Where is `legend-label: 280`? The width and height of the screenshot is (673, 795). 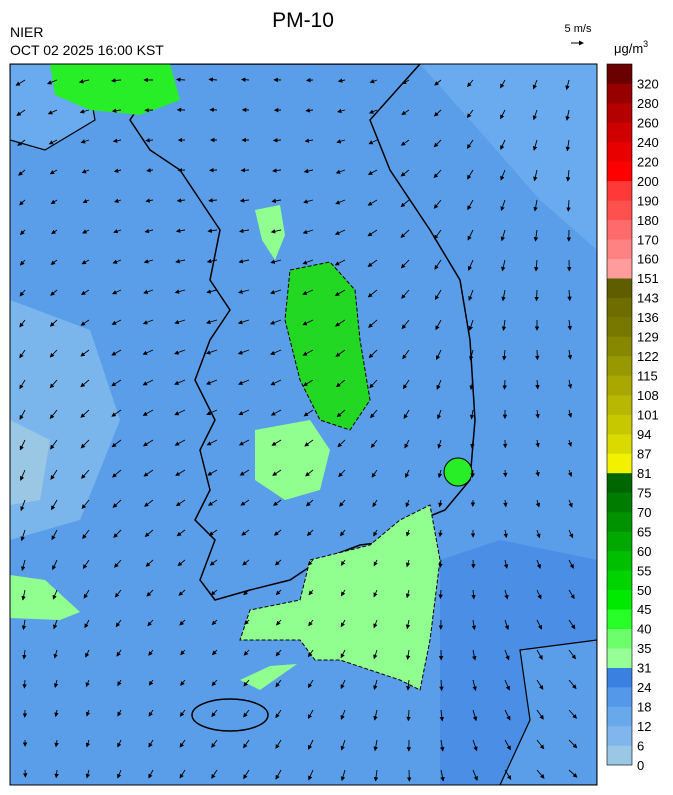
legend-label: 280 is located at coordinates (648, 103).